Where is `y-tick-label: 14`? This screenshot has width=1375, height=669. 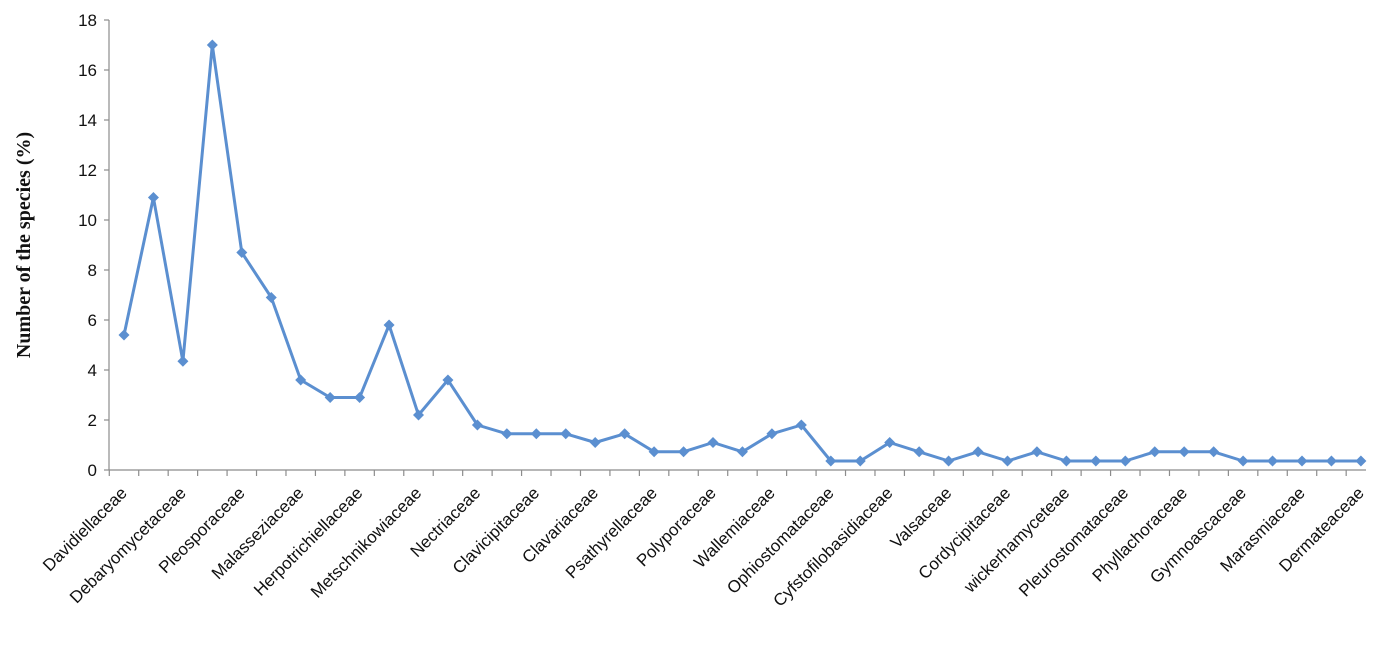 y-tick-label: 14 is located at coordinates (87, 120).